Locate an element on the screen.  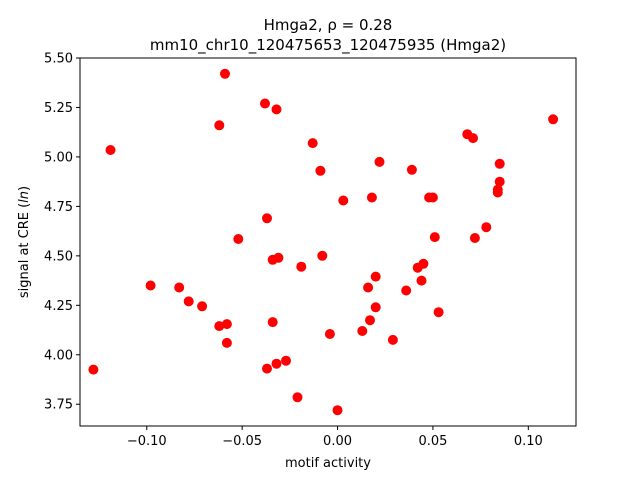
y-axis-label-italic: ln is located at coordinates (24, 197).